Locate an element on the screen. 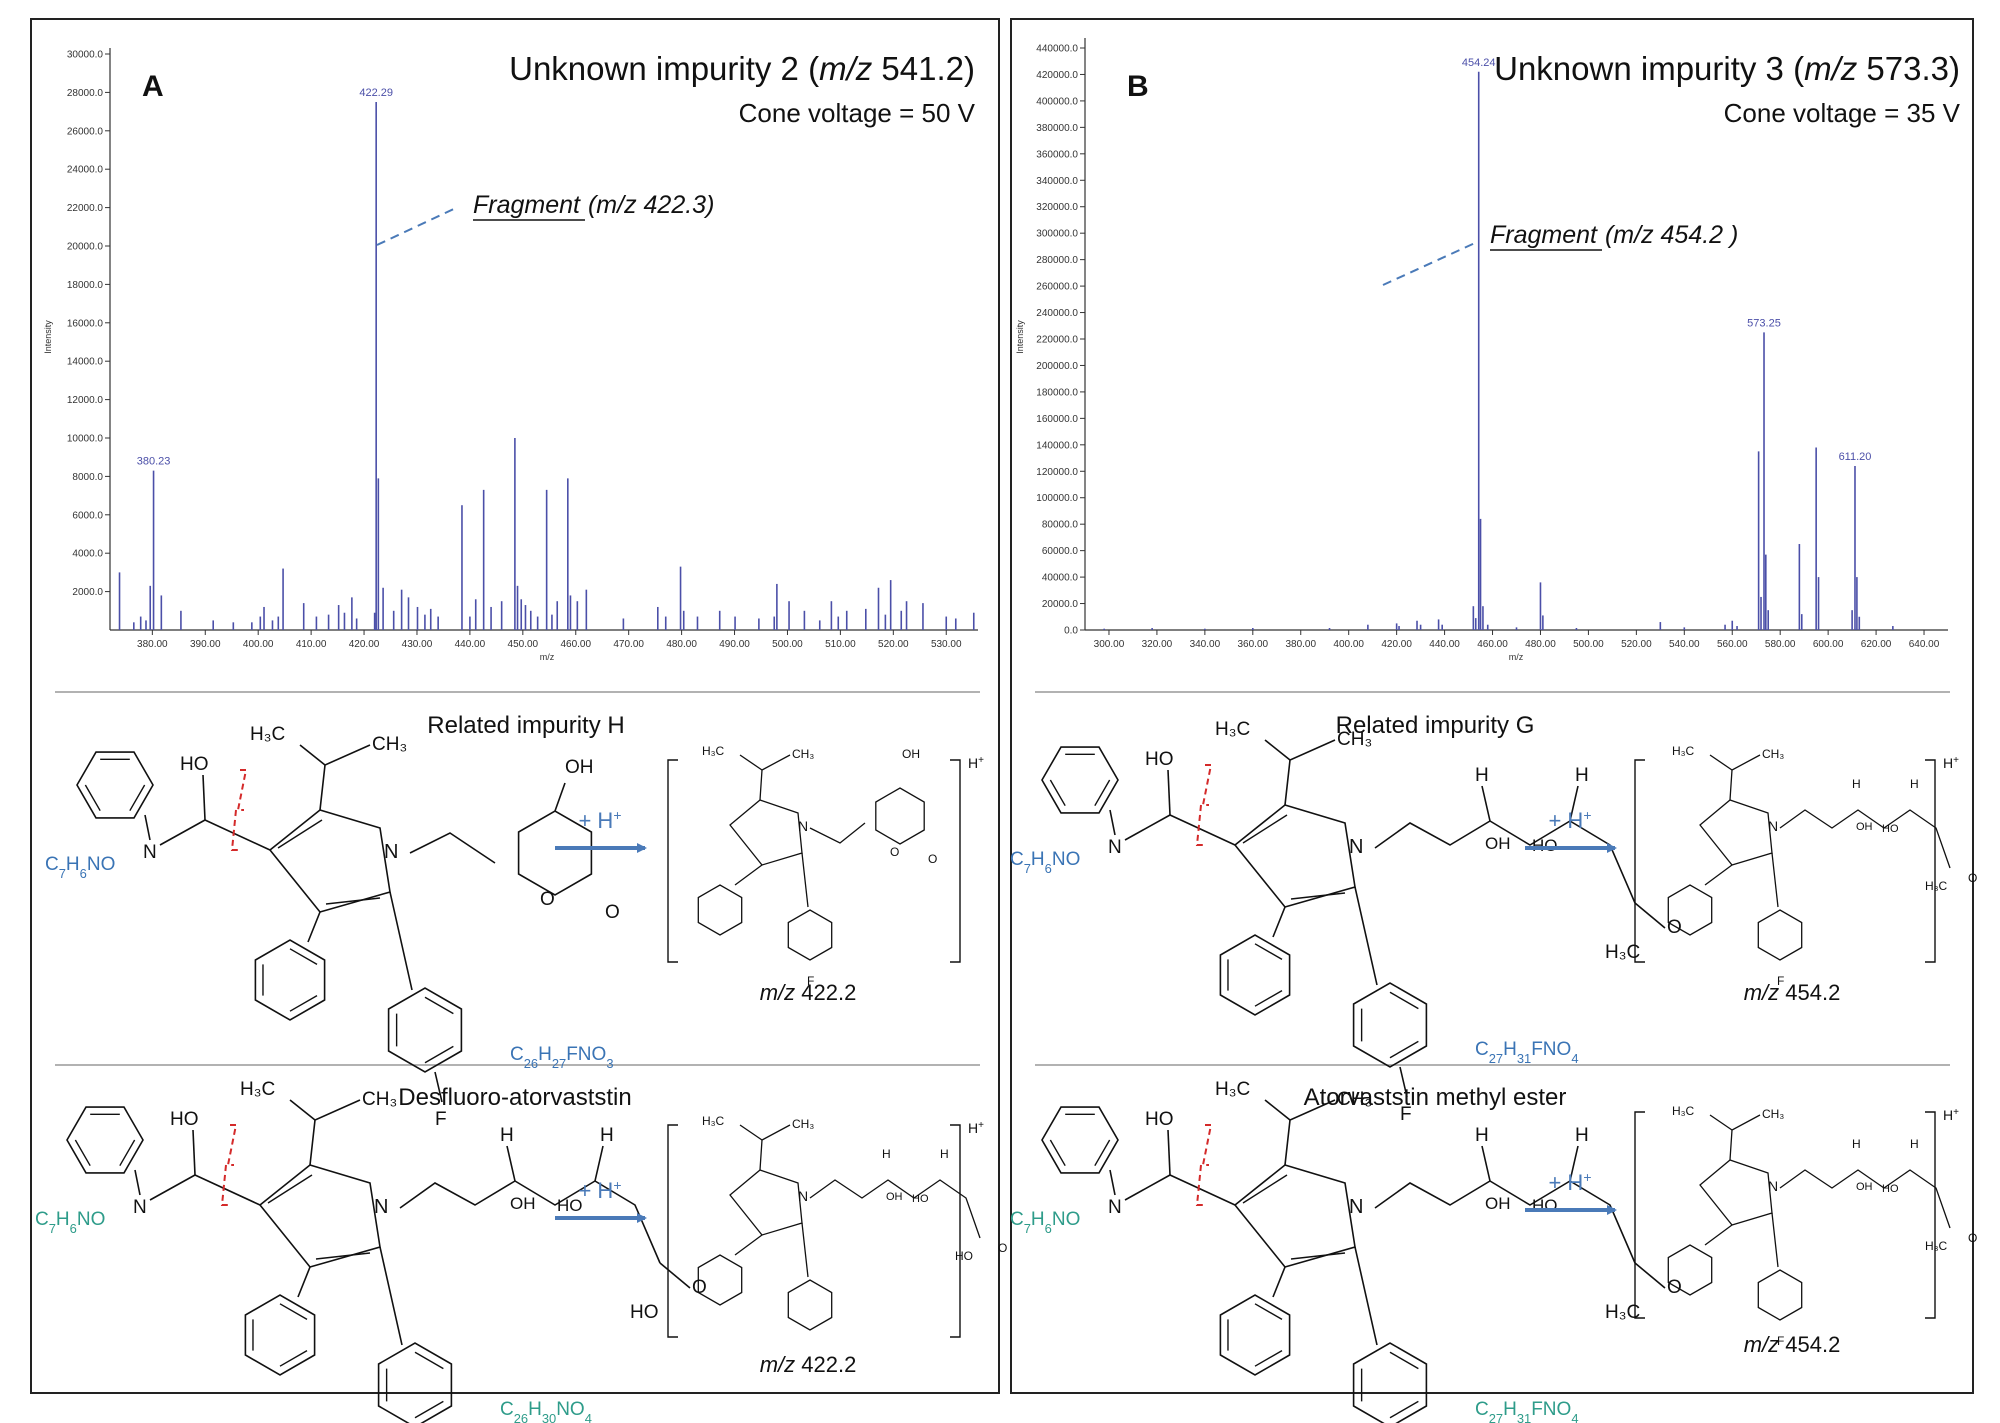  section-title-b-top: Related impurity G is located at coordinates (1435, 725).